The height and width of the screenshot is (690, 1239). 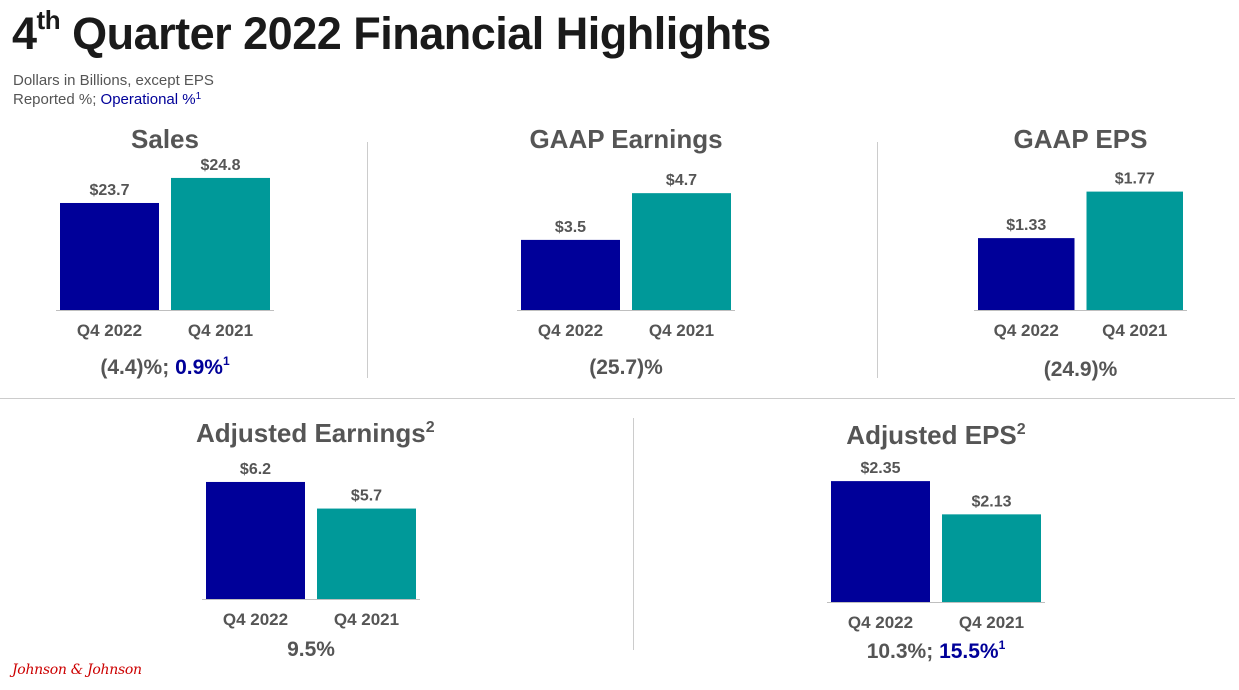 I want to click on operational-growth: 0.9%, so click(x=199, y=367).